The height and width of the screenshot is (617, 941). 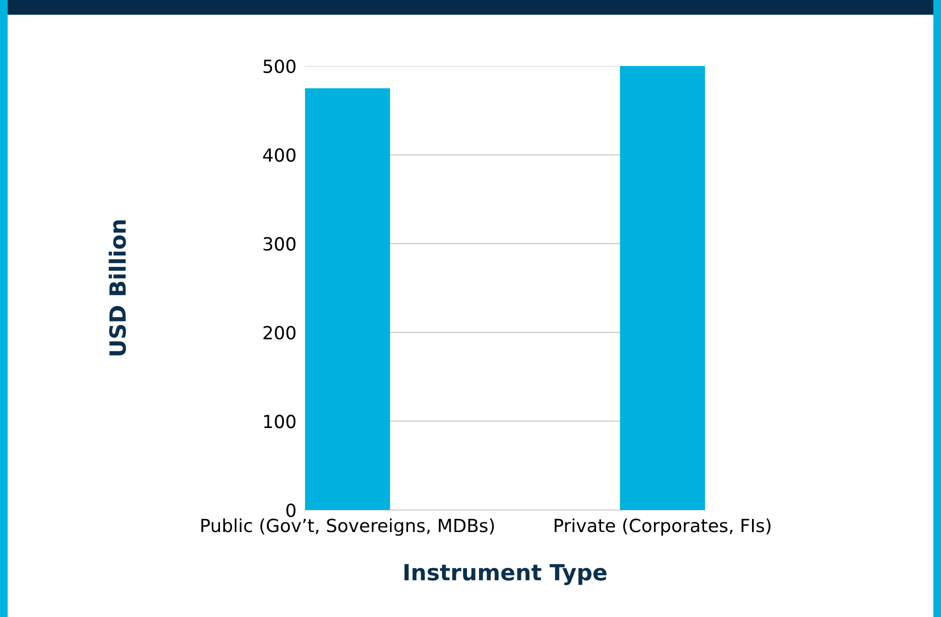 What do you see at coordinates (291, 510) in the screenshot?
I see `y-tick-label: 0` at bounding box center [291, 510].